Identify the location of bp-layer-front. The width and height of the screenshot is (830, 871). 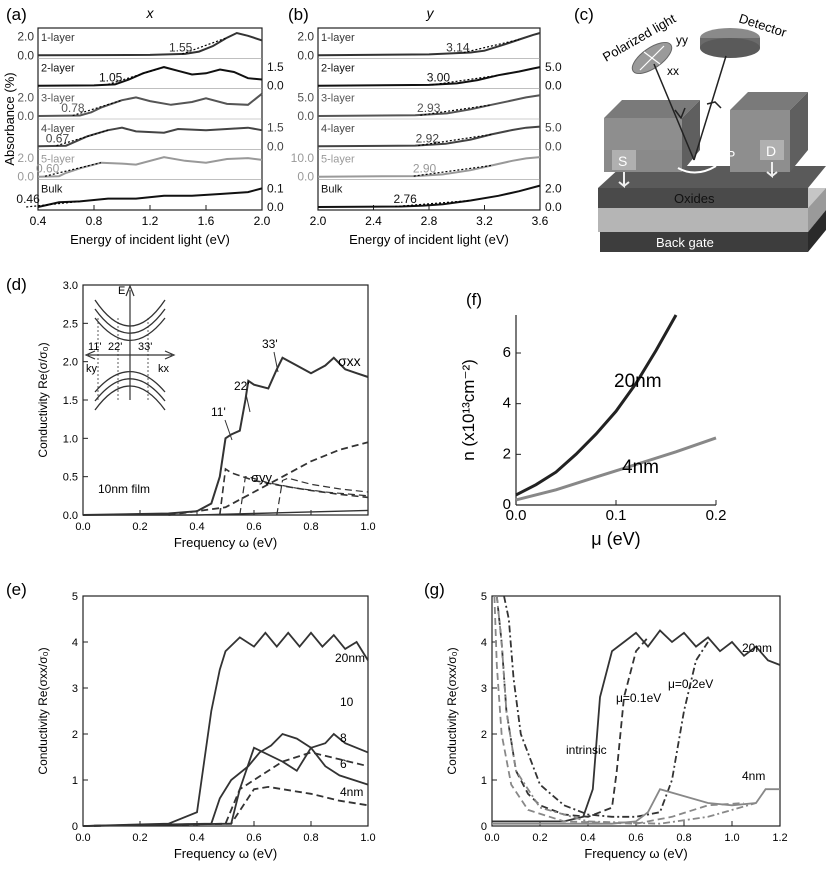
(703, 198).